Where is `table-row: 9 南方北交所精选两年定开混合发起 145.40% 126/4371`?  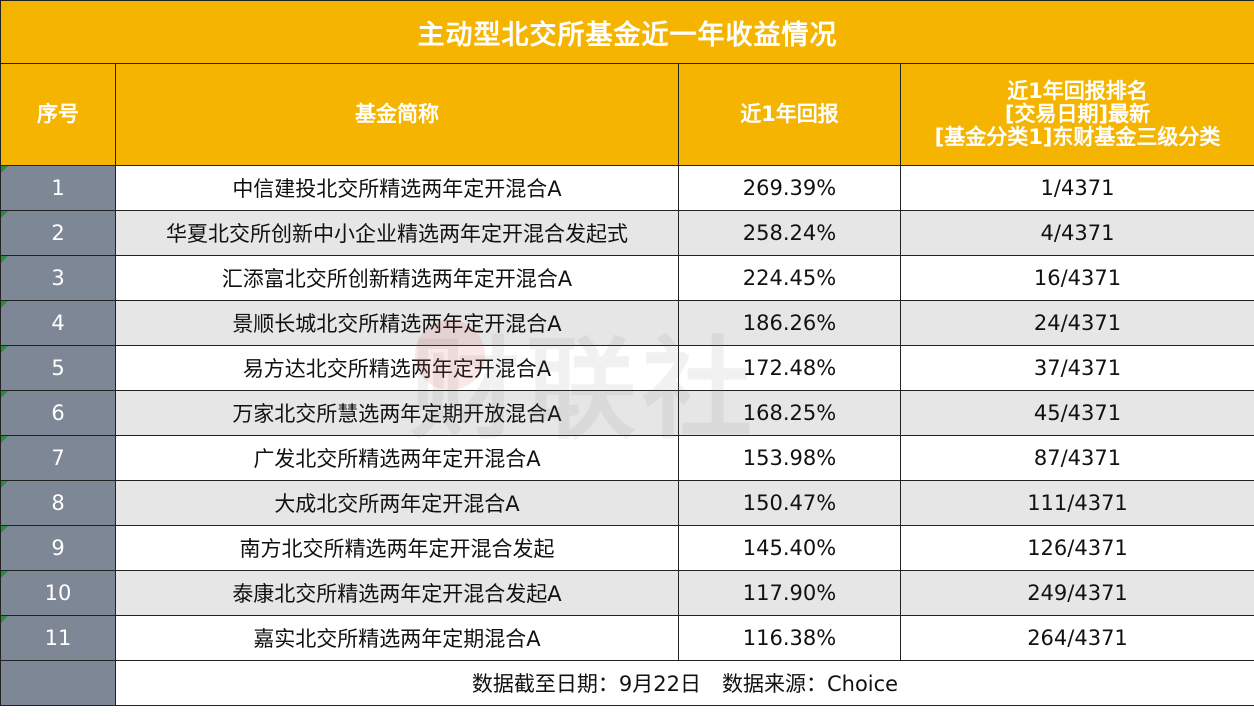
table-row: 9 南方北交所精选两年定开混合发起 145.40% 126/4371 is located at coordinates (627, 548).